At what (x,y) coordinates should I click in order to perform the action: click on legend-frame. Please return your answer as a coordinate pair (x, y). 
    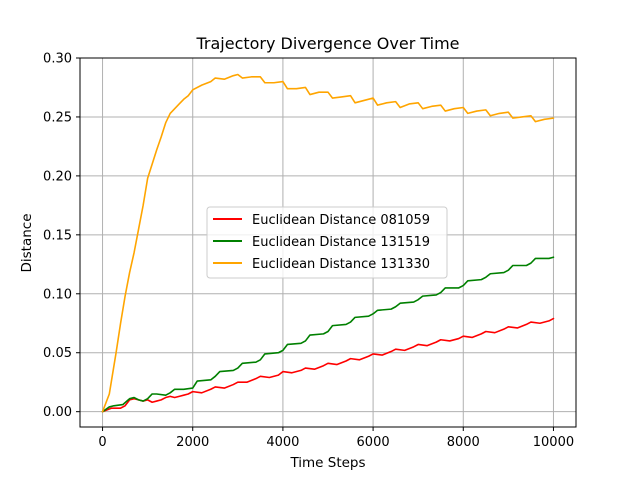
    Looking at the image, I should click on (327, 242).